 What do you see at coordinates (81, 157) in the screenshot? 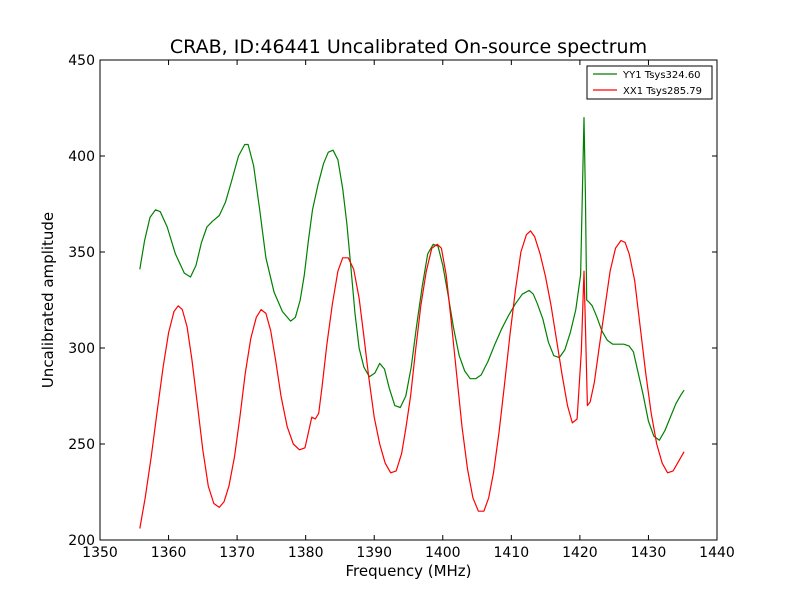
I see `y-tick-label: 400` at bounding box center [81, 157].